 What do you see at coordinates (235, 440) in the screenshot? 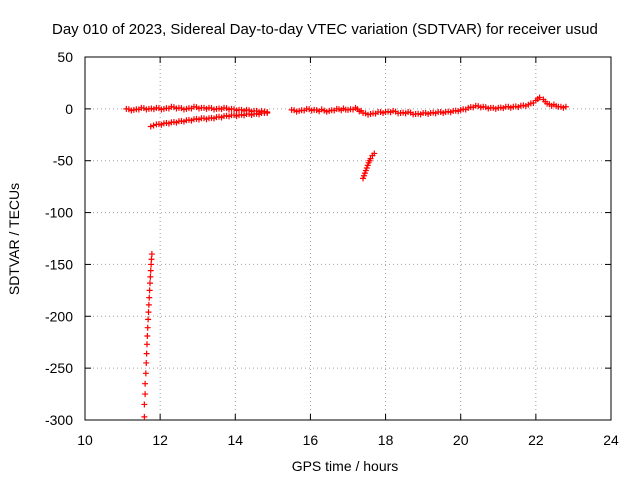
I see `x-tick-label: 14` at bounding box center [235, 440].